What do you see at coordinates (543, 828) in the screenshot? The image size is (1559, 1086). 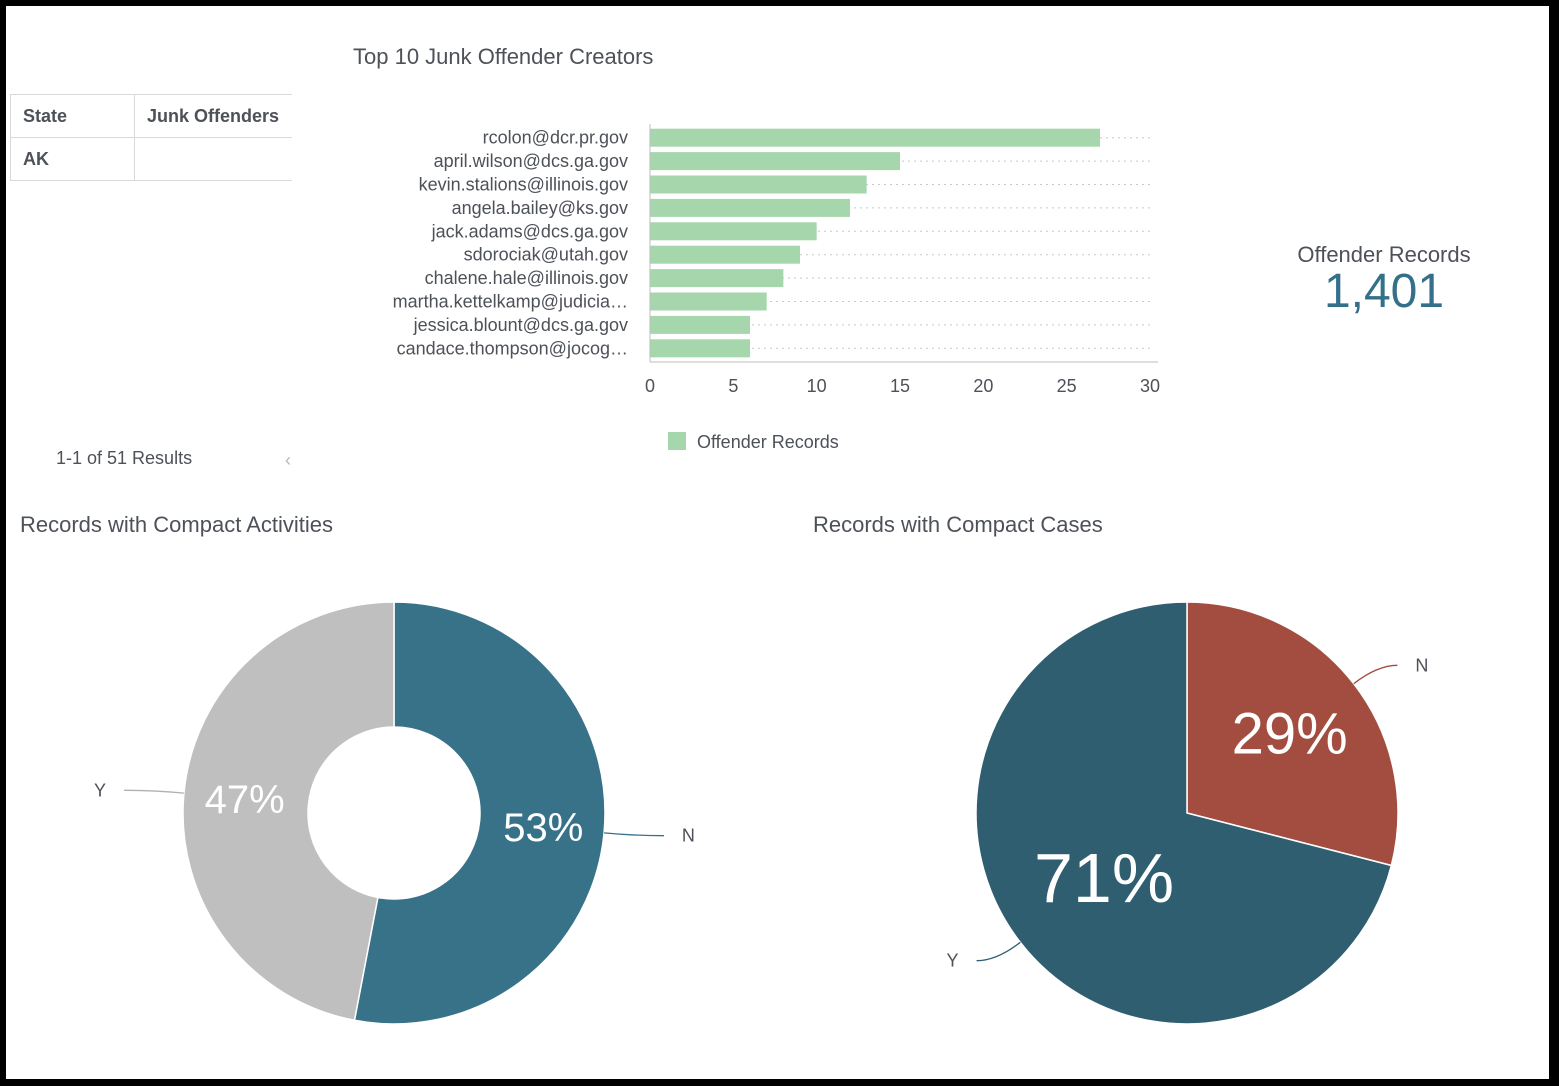 I see `slice-percent-label: 53%` at bounding box center [543, 828].